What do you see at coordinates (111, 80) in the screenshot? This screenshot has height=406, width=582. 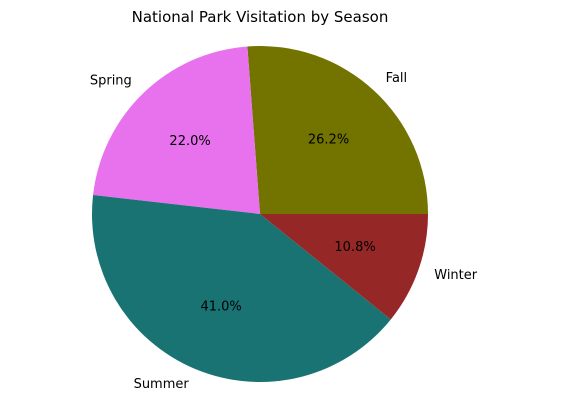 I see `slice-label-spring: Spring` at bounding box center [111, 80].